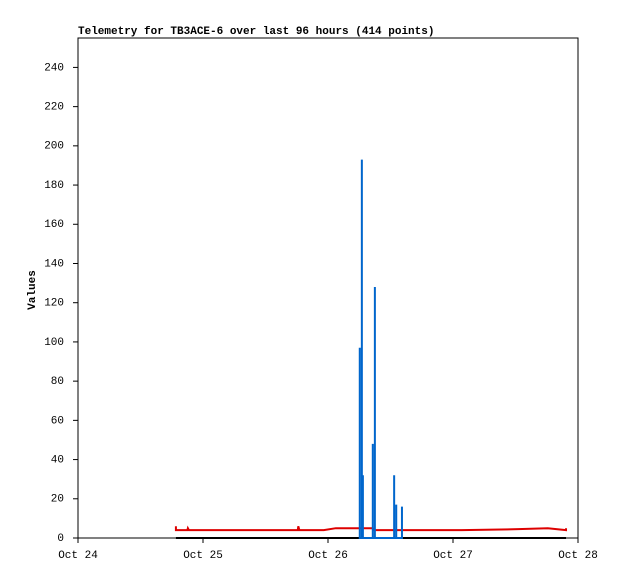 The image size is (618, 584). What do you see at coordinates (54, 343) in the screenshot?
I see `y-tick-label: 100` at bounding box center [54, 343].